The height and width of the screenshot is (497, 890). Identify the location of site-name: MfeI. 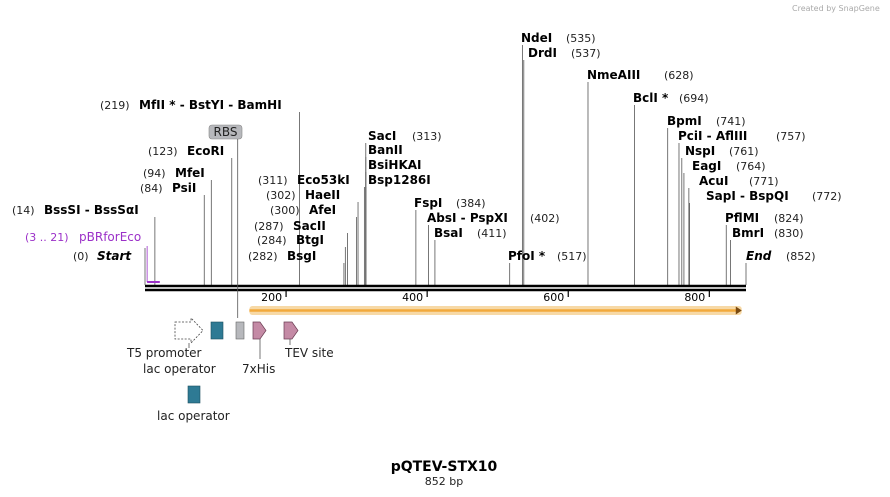
(190, 173).